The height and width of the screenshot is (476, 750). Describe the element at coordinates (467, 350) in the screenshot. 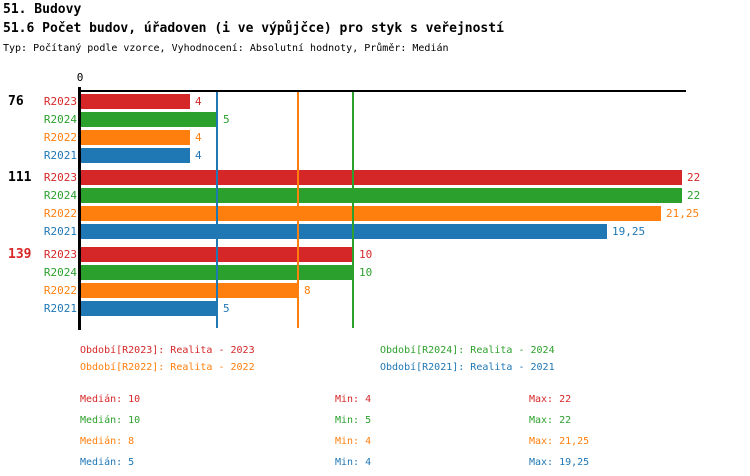

I see `legend-item: Období[R2024]: Realita - 2024` at that location.